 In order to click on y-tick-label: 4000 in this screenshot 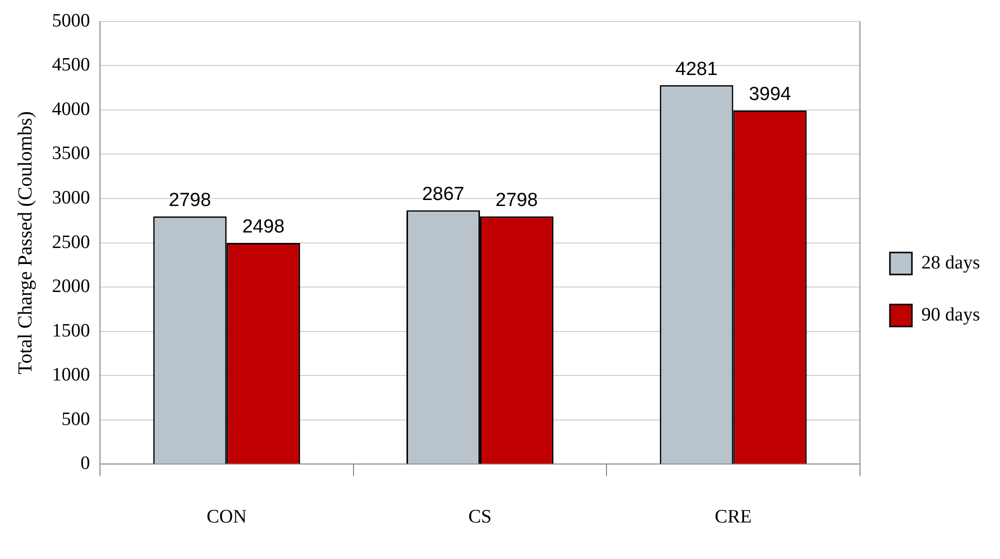, I will do `click(71, 109)`.